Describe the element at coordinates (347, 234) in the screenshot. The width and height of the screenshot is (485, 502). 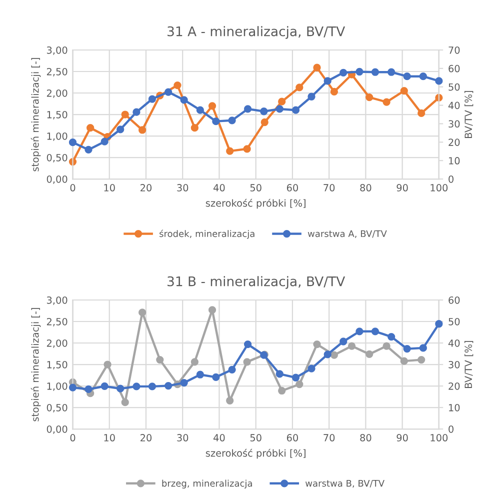
I see `legend-label: warstwa A, BV/TV` at that location.